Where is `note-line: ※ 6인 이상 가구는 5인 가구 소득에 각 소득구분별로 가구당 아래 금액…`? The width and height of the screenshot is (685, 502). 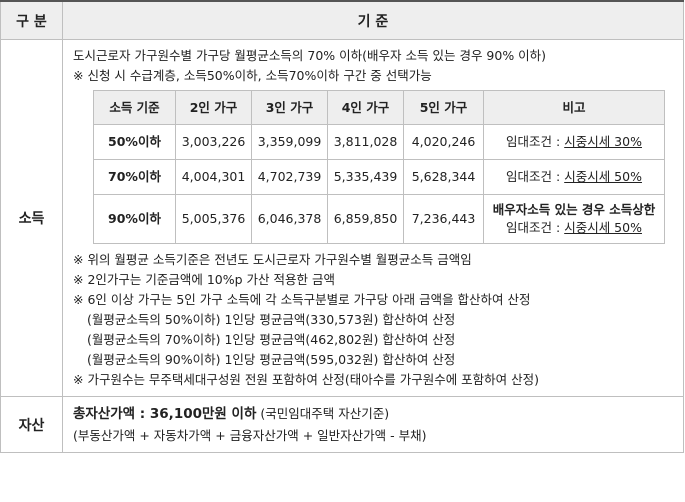 note-line: ※ 6인 이상 가구는 5인 가구 소득에 각 소득구분별로 가구당 아래 금액… is located at coordinates (302, 299).